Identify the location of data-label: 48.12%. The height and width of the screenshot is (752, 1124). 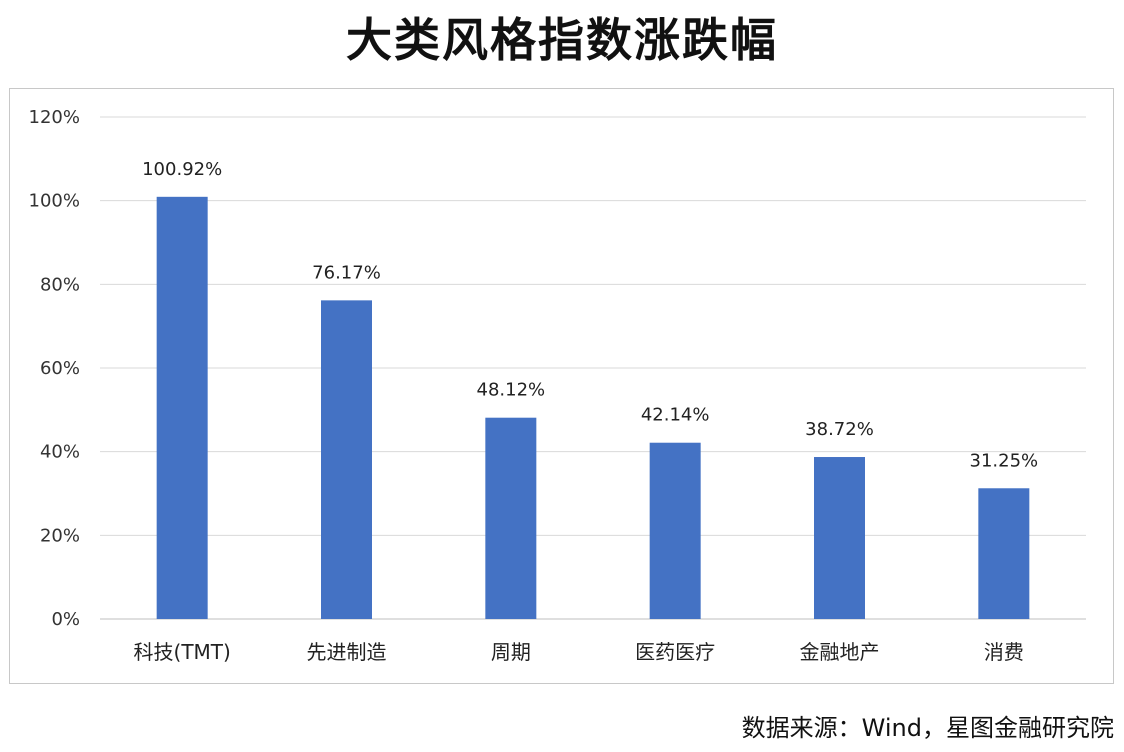
(511, 390).